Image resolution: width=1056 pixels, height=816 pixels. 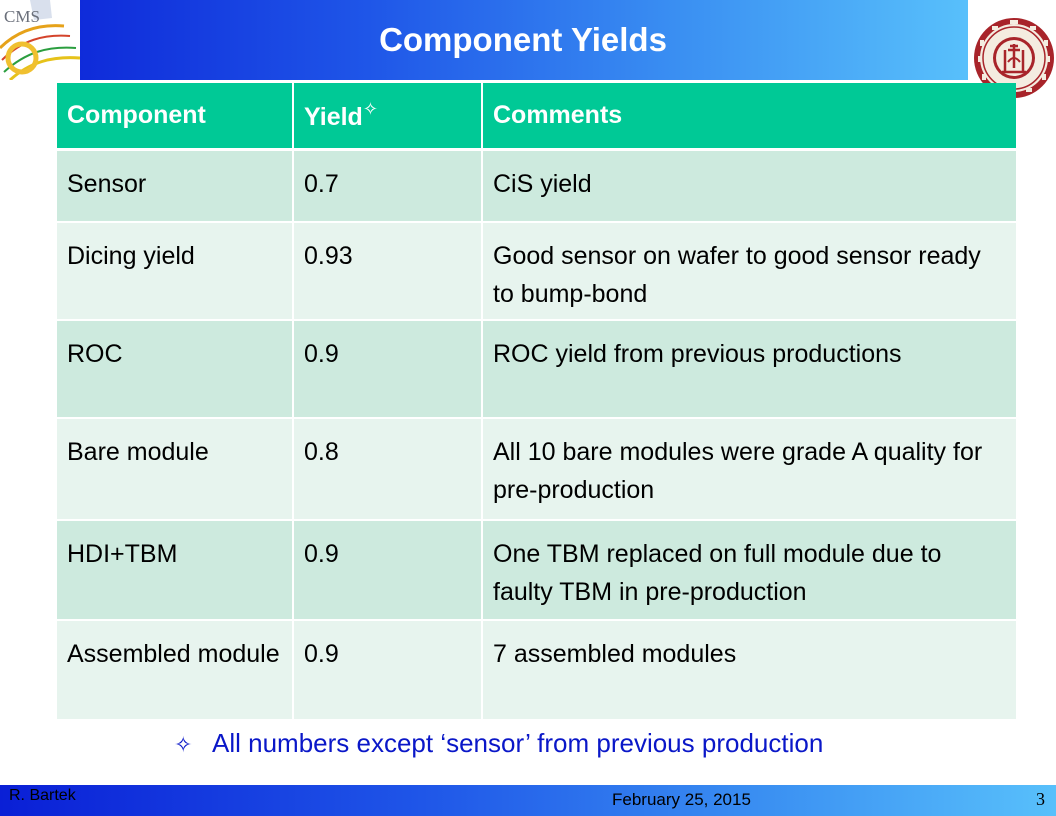 I want to click on title-banner, so click(x=484, y=40).